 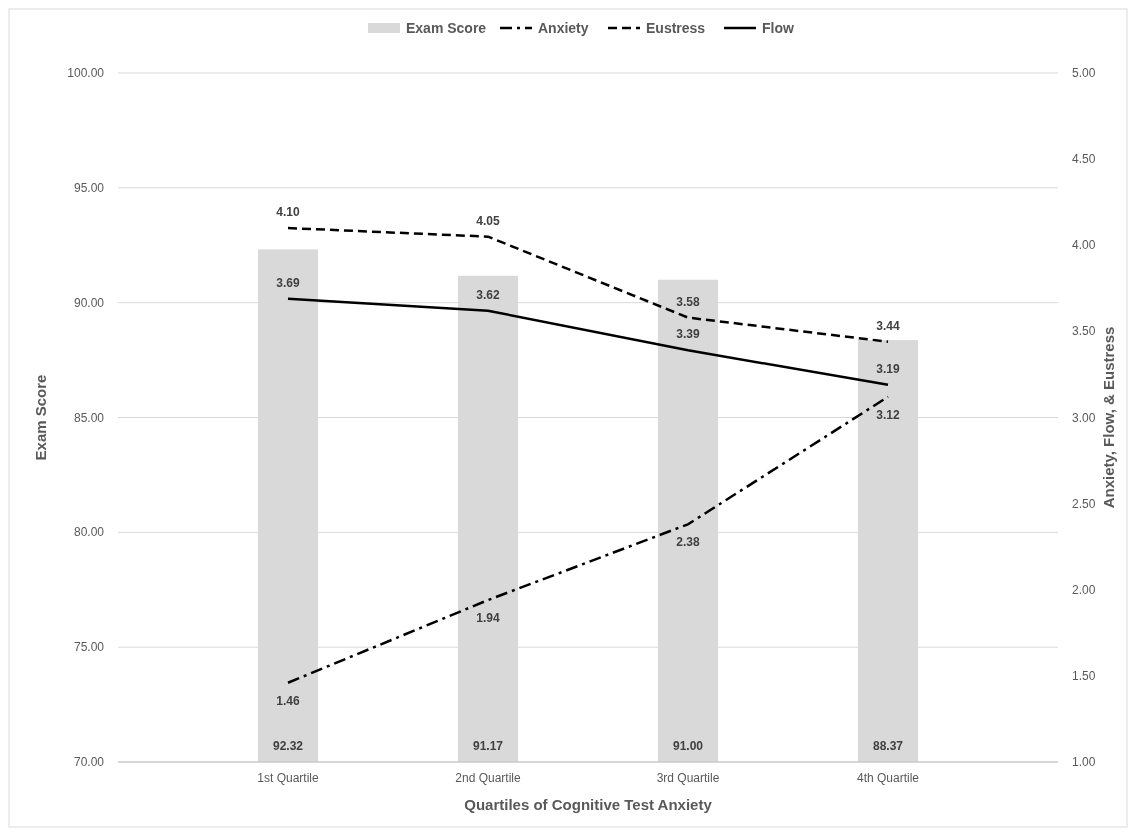 What do you see at coordinates (563, 28) in the screenshot?
I see `legend-label: Anxiety` at bounding box center [563, 28].